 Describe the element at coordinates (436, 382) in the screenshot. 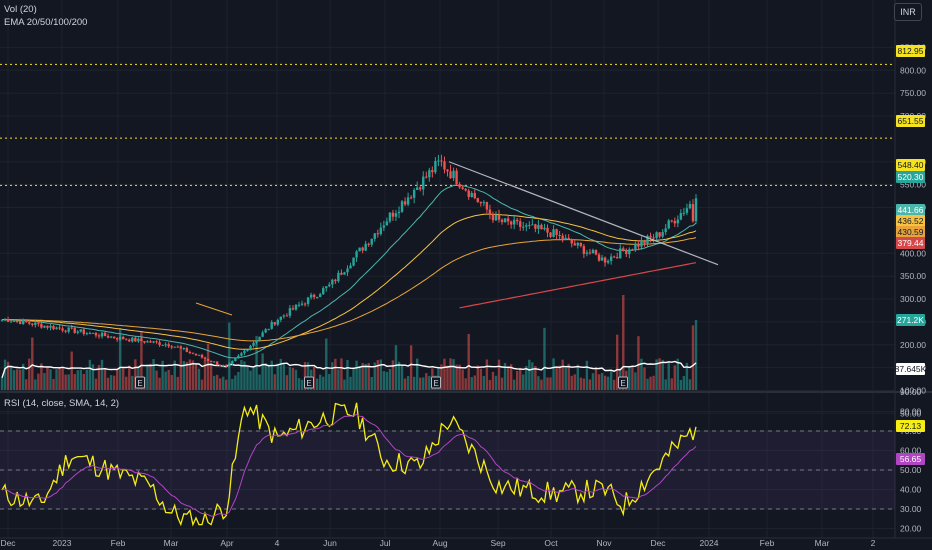

I see `earnings-marker-box` at that location.